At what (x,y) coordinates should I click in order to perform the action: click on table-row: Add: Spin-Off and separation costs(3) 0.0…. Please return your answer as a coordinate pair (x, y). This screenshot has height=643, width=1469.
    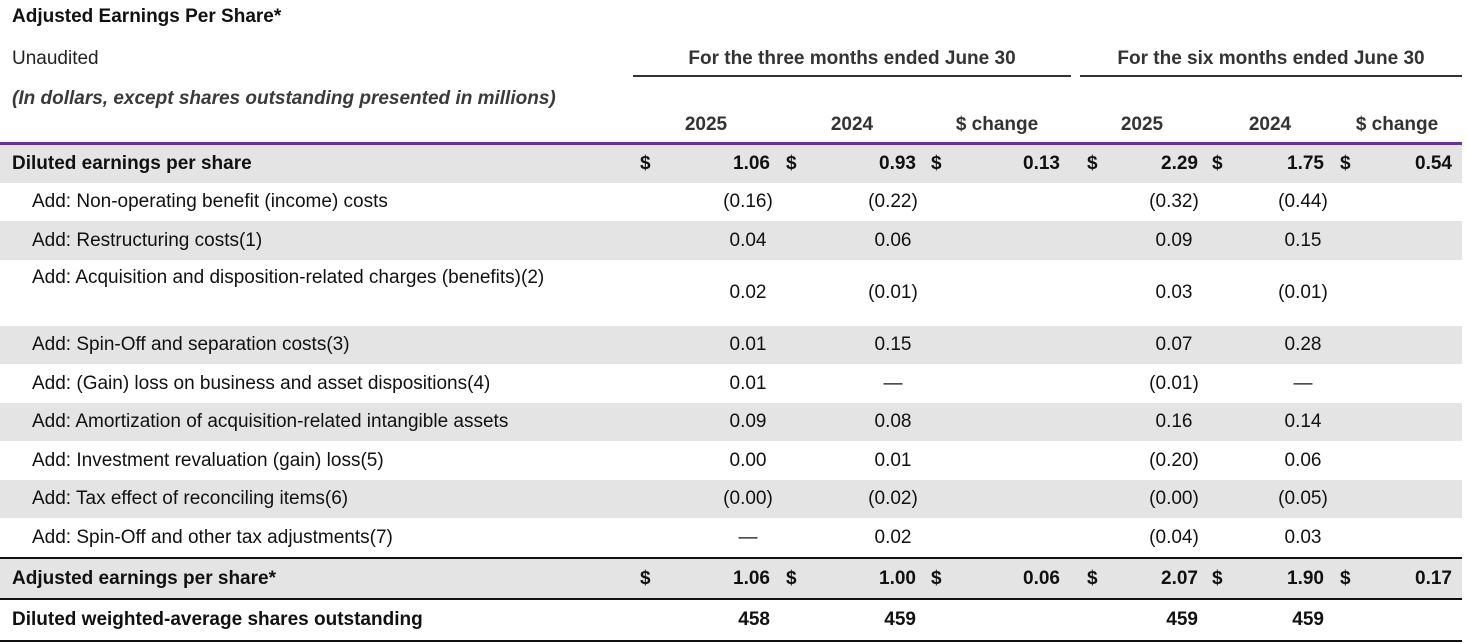
    Looking at the image, I should click on (731, 345).